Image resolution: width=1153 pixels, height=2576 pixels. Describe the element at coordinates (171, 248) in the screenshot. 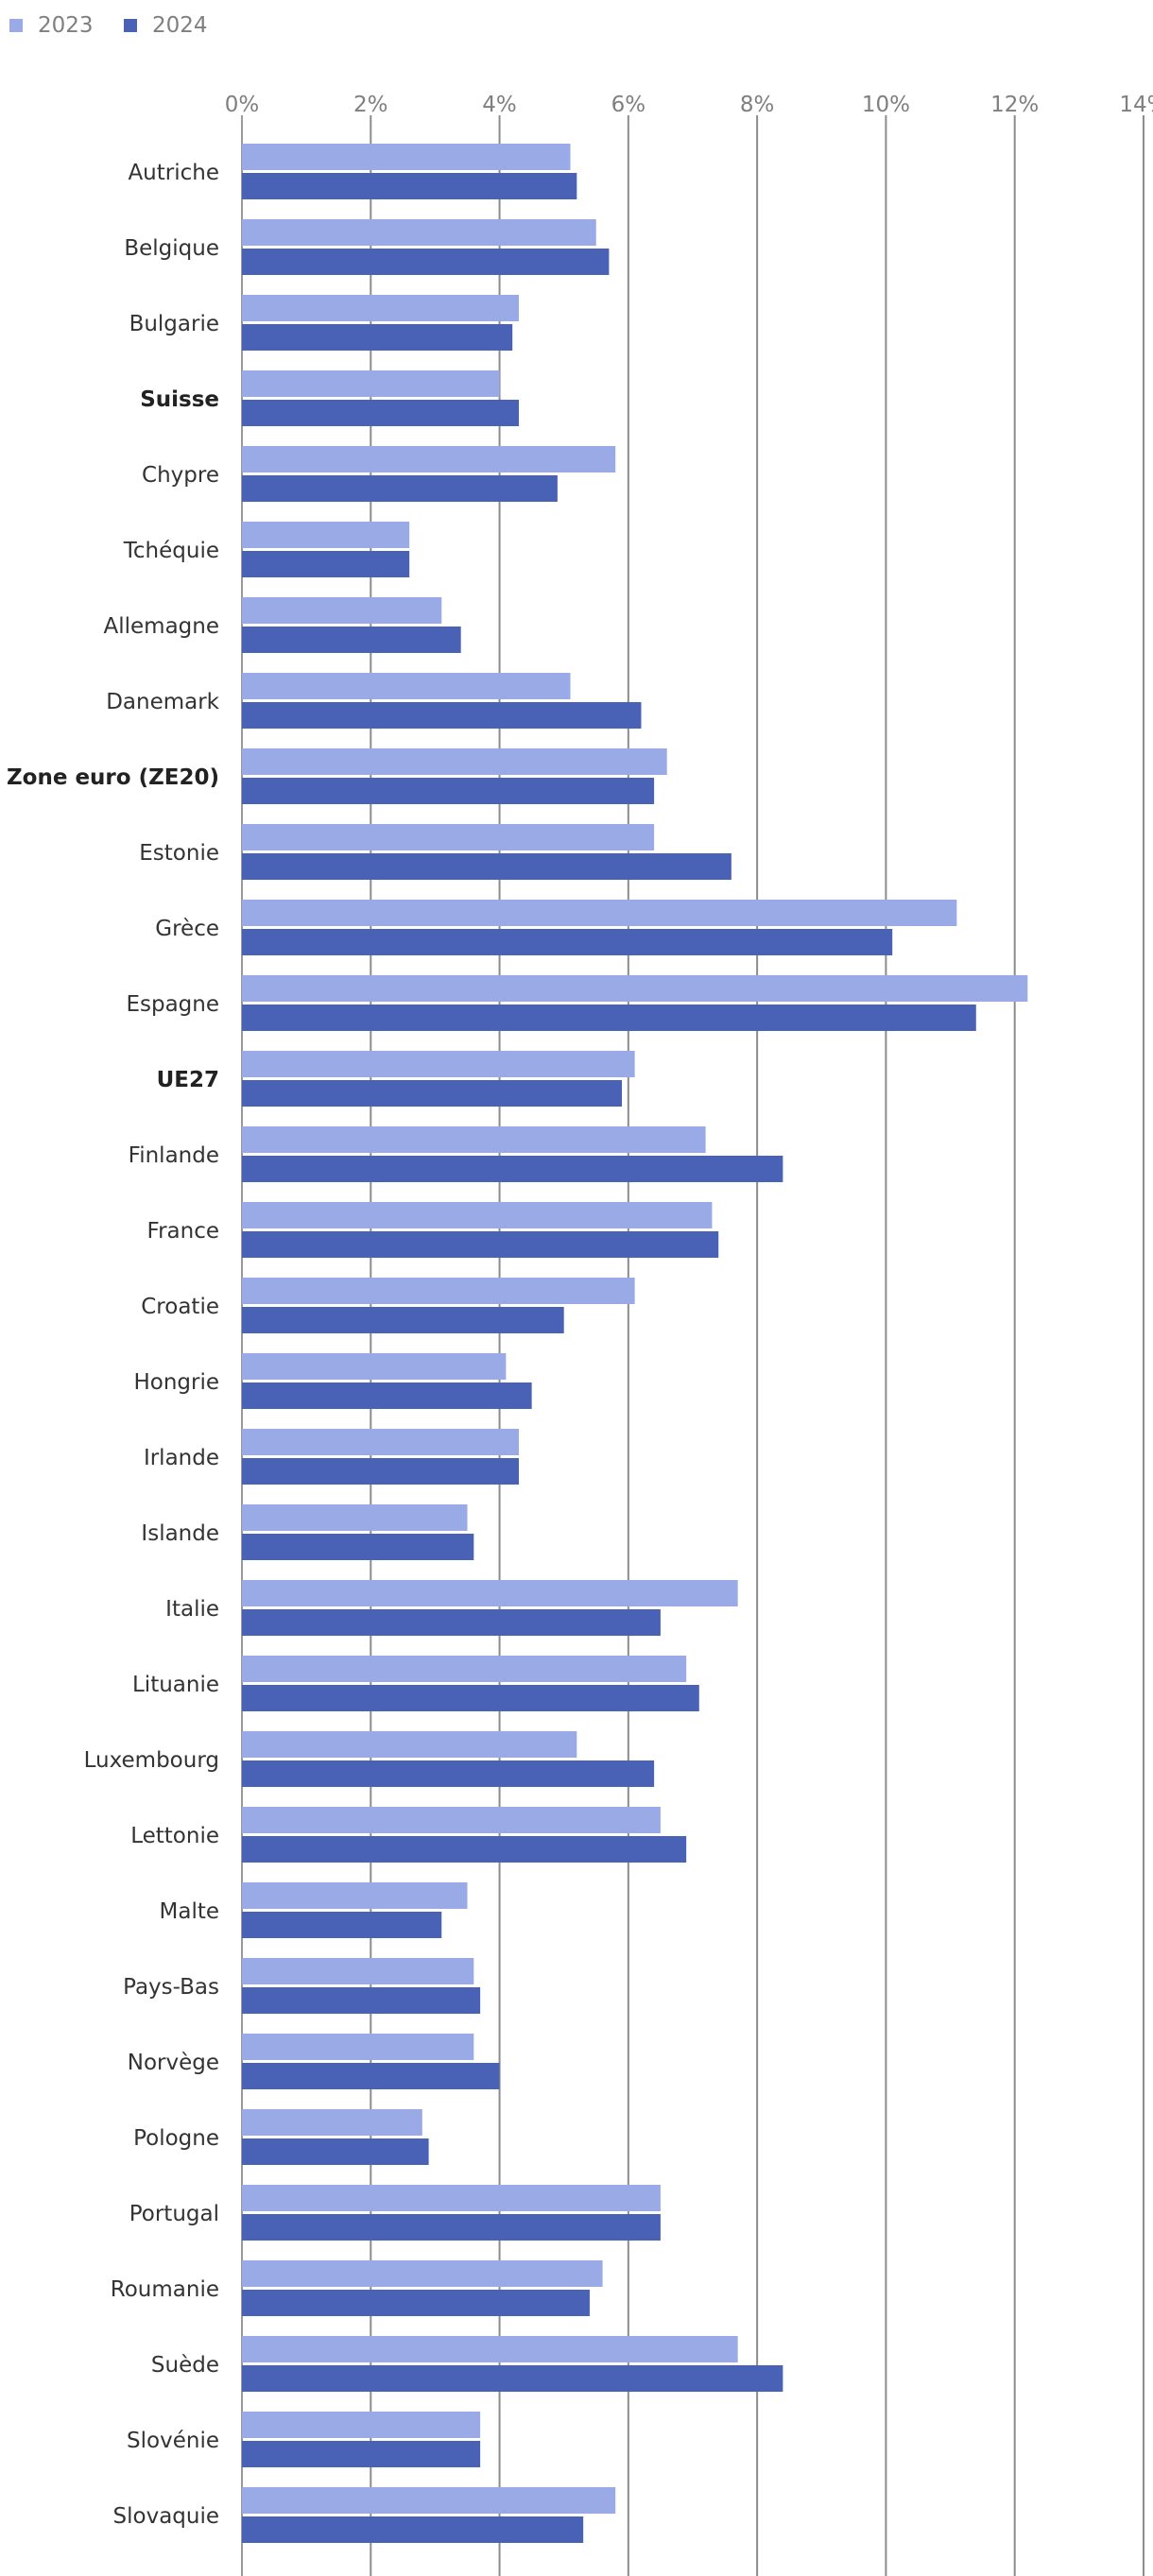

I see `category-label: Belgique` at that location.